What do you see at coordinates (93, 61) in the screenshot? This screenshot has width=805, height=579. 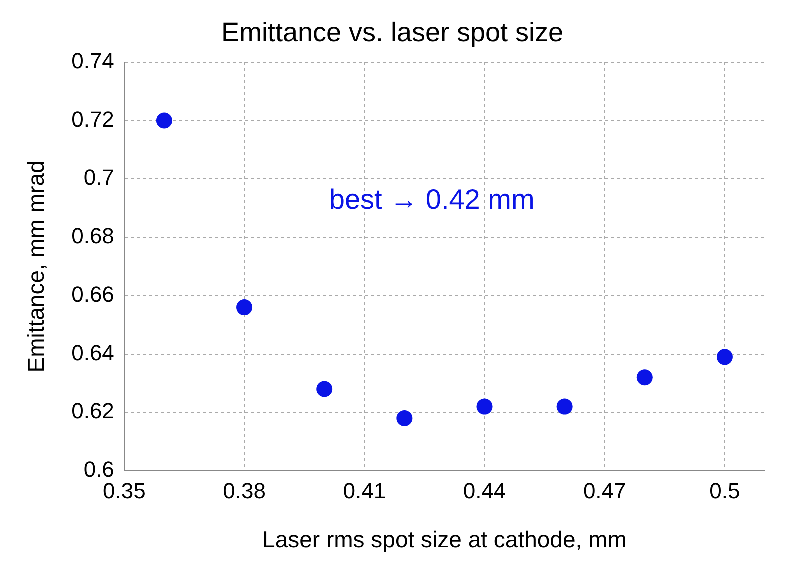 I see `y-tick-label: 0.74` at bounding box center [93, 61].